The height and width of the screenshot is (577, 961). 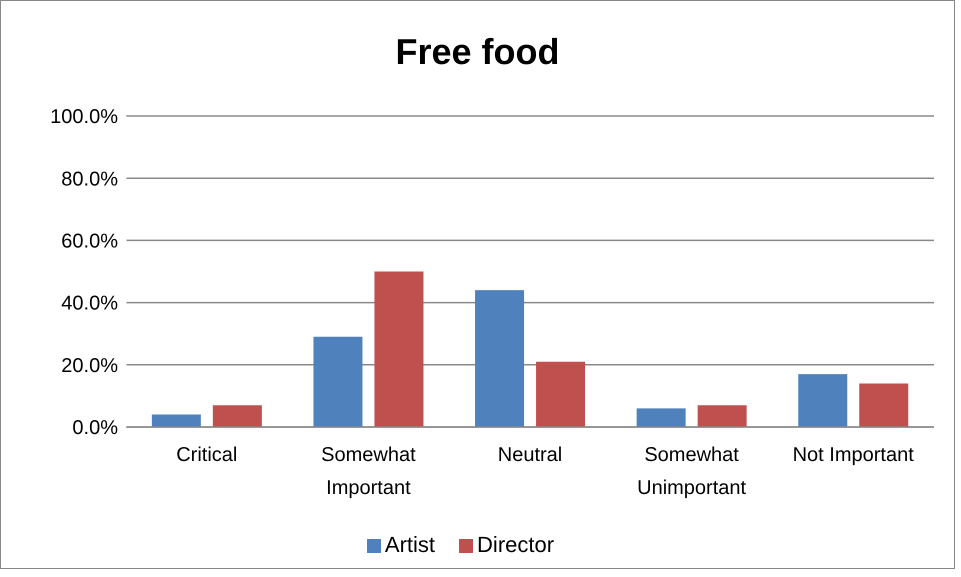 What do you see at coordinates (853, 455) in the screenshot?
I see `x-tick-label: Not Important` at bounding box center [853, 455].